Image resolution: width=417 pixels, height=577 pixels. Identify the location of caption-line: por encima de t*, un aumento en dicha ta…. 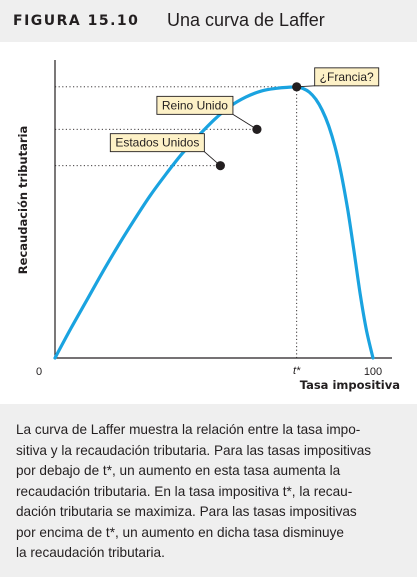
(180, 532).